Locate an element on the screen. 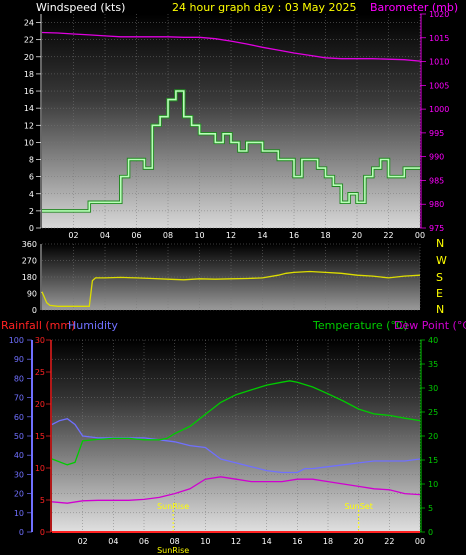  rain-y-tick: 15 is located at coordinates (40, 436).